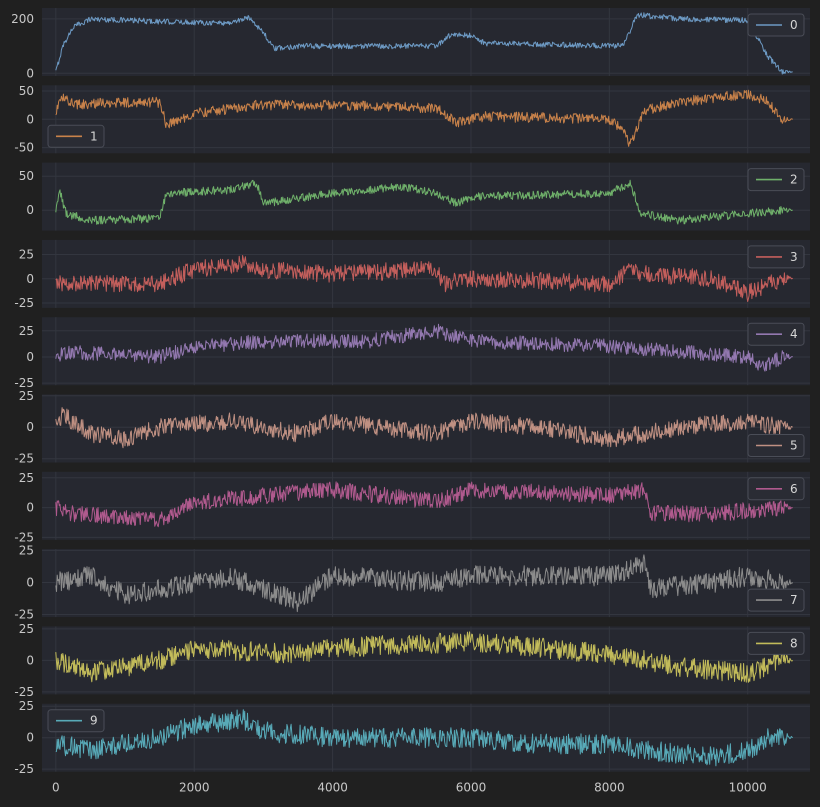  What do you see at coordinates (94, 721) in the screenshot?
I see `legend-label: 9` at bounding box center [94, 721].